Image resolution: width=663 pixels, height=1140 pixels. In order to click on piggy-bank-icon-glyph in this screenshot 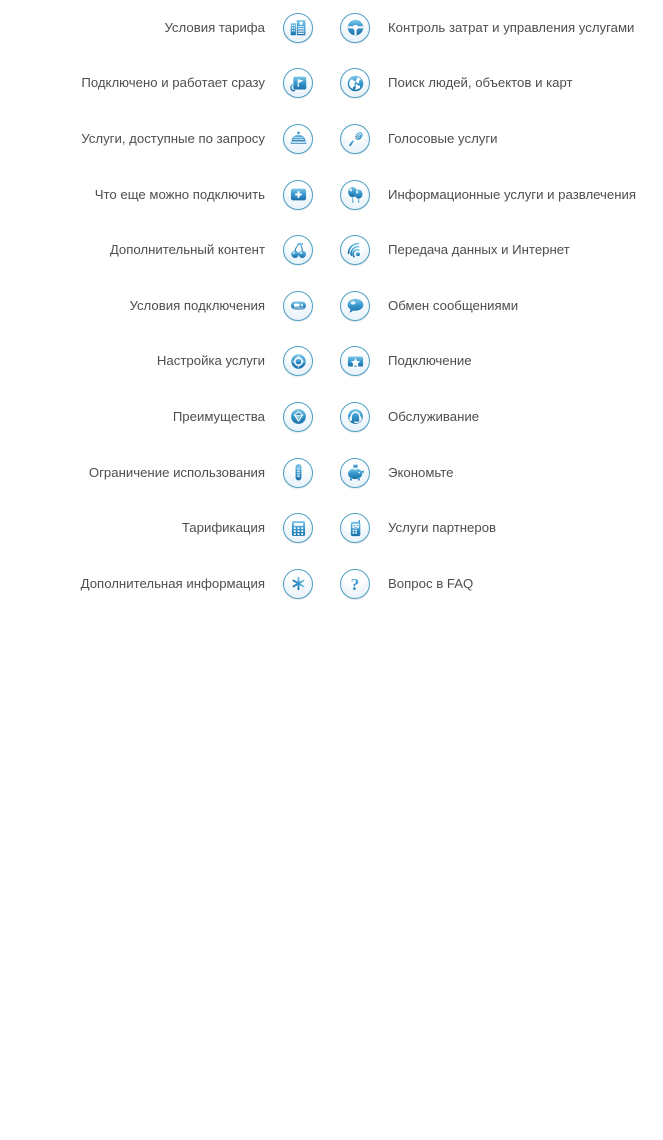, I will do `click(355, 472)`.